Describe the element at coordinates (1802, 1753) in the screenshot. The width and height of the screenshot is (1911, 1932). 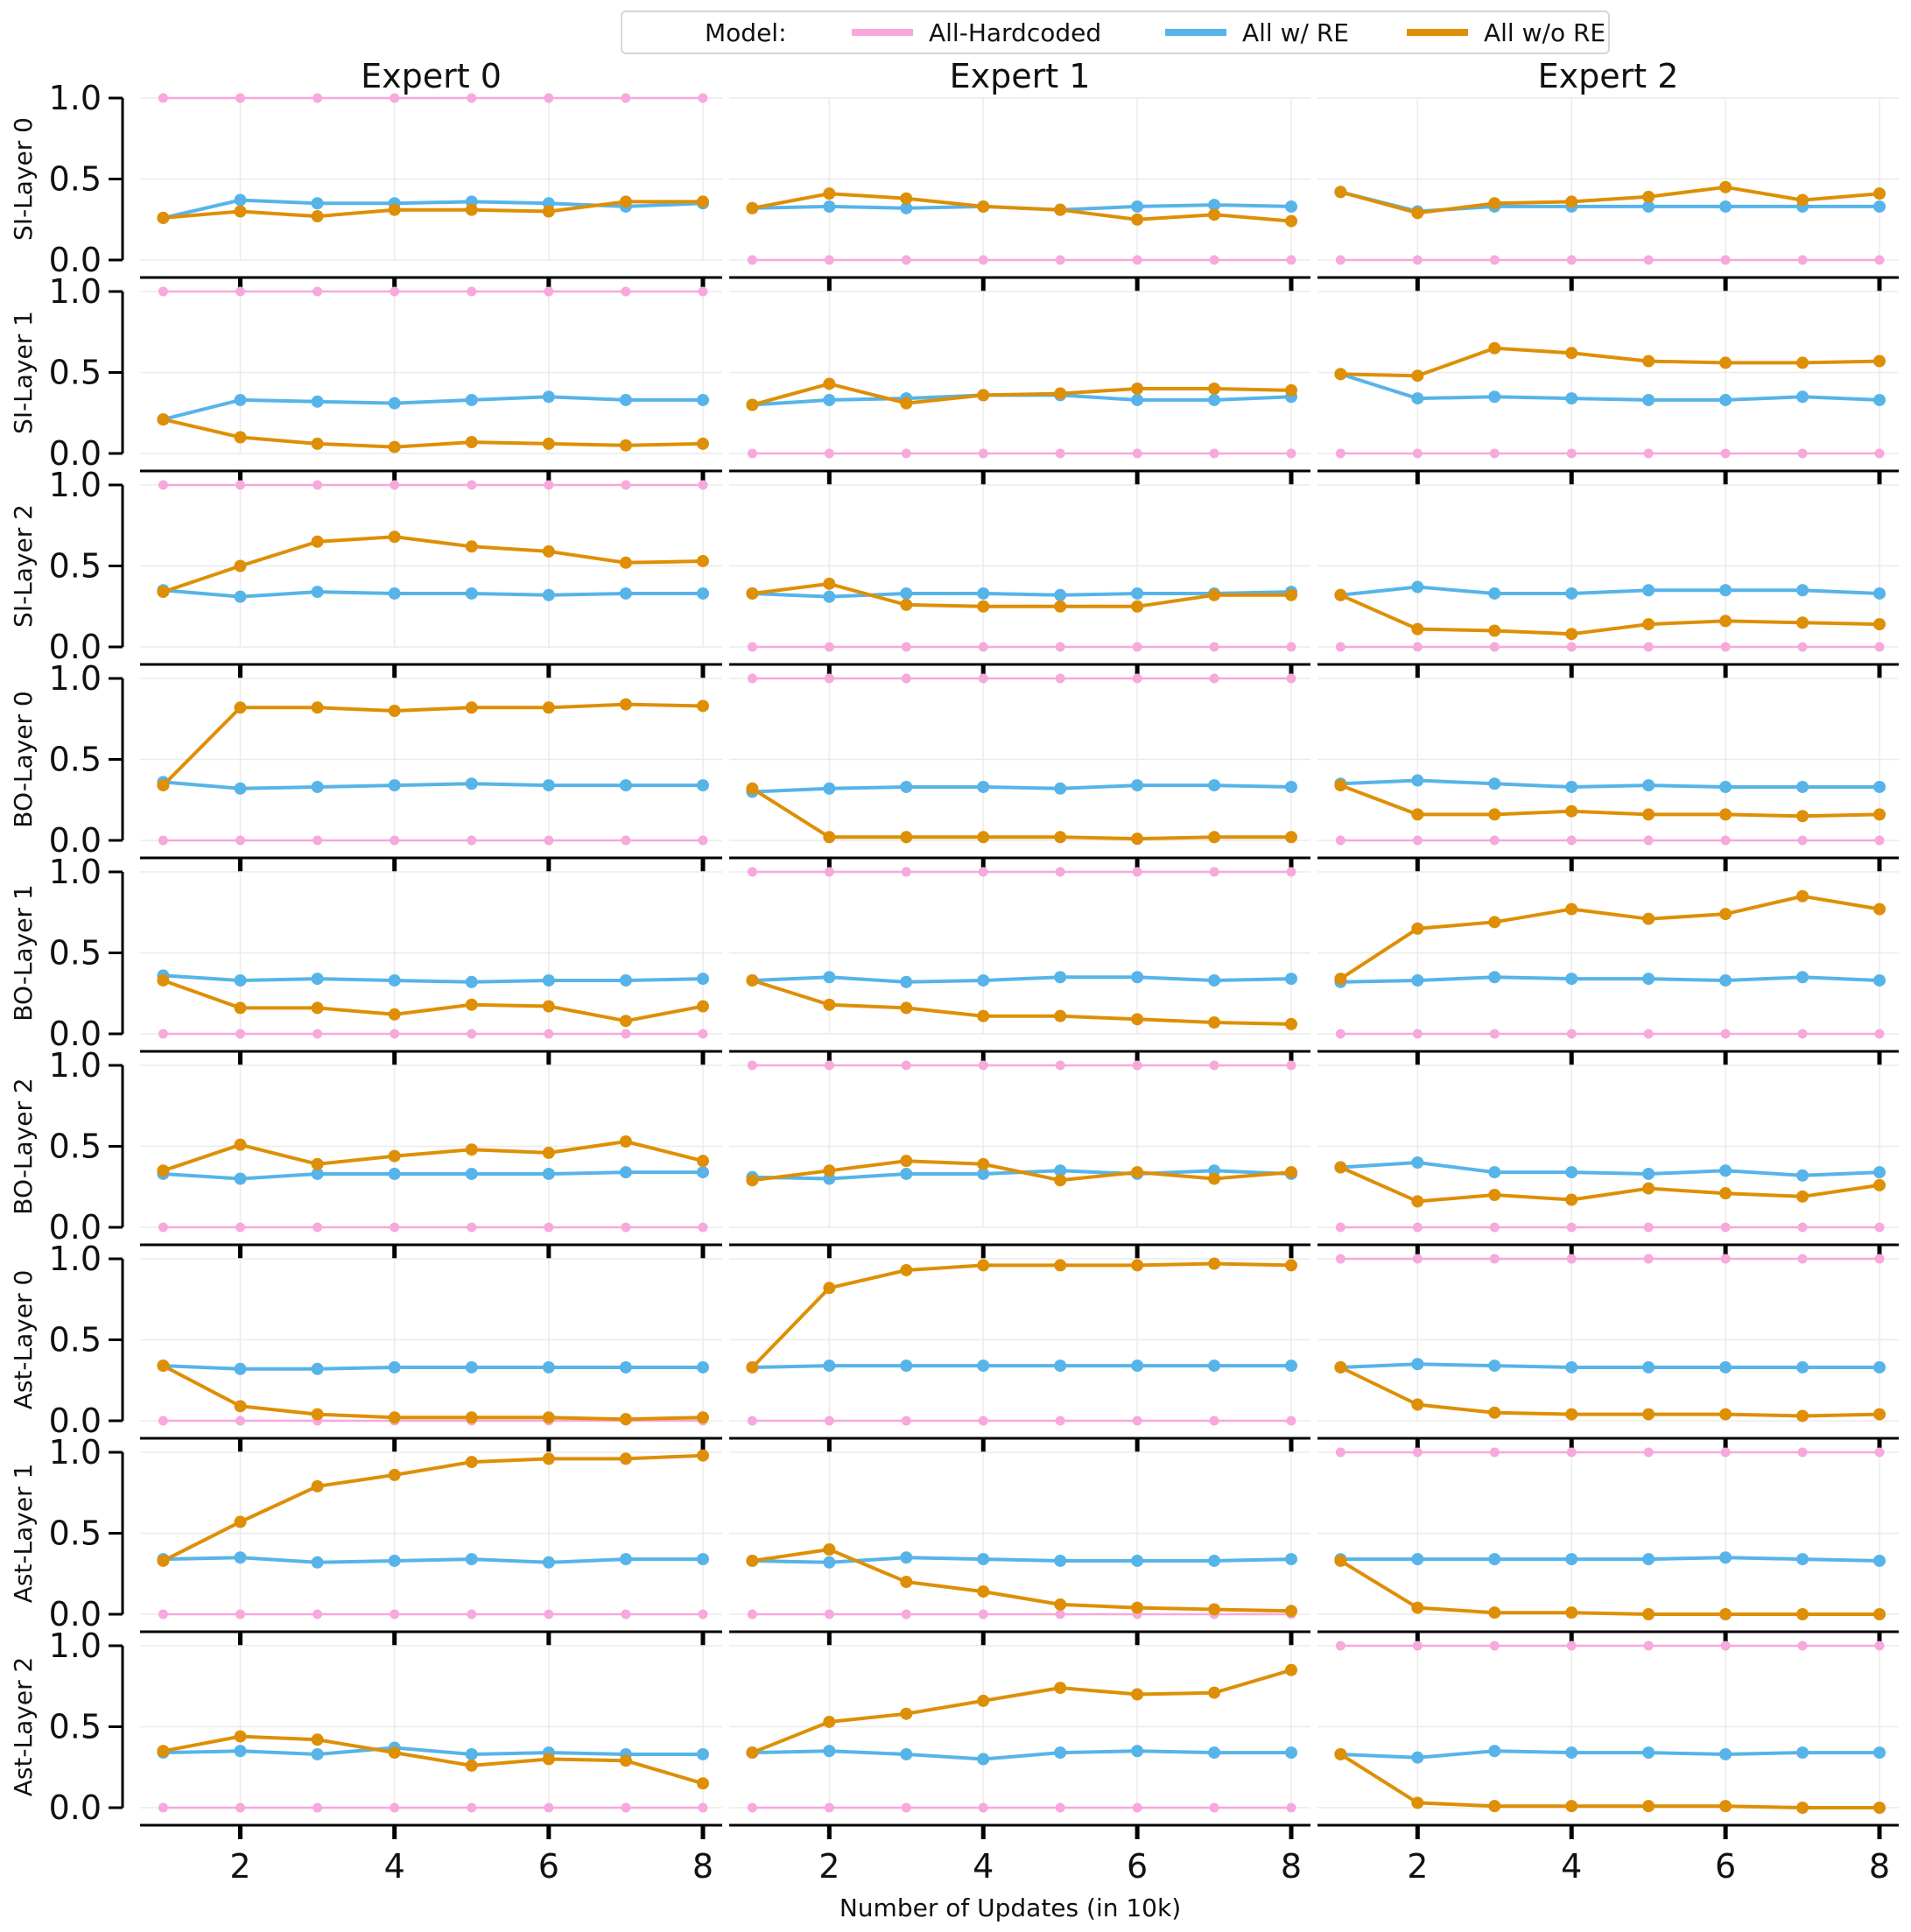
I see `point-all-w-re-ast-layer-2-expert-2-x7` at that location.